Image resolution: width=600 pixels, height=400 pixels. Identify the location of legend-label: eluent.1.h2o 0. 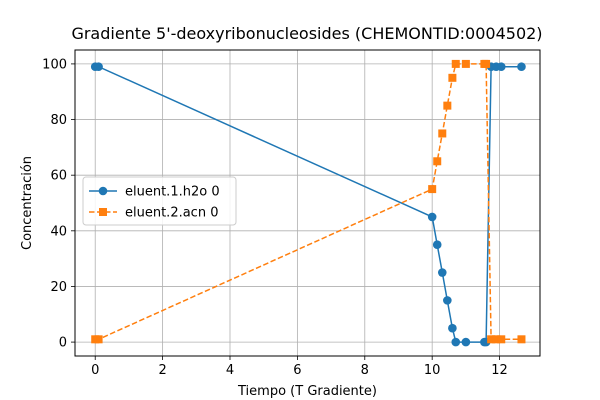
(172, 192).